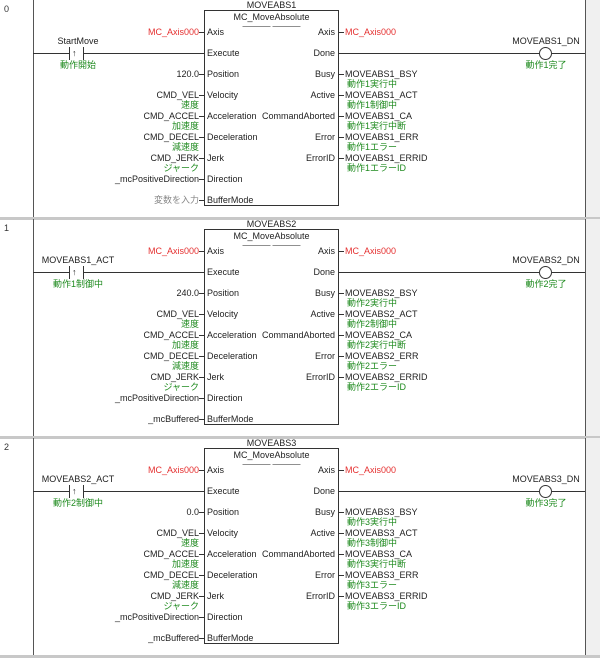 The width and height of the screenshot is (600, 660). I want to click on output-var-errorid: MOVEABS2_ERRID, so click(386, 377).